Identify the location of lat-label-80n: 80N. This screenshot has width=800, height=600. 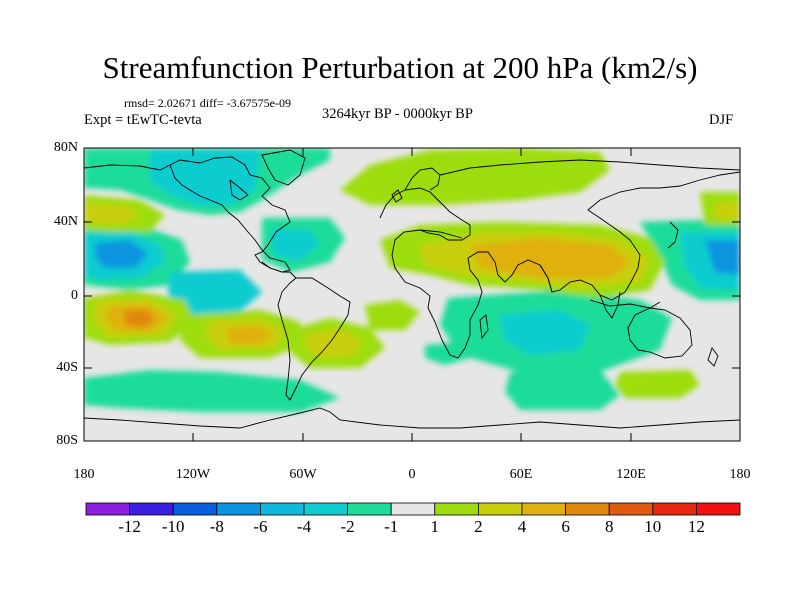
(65, 147).